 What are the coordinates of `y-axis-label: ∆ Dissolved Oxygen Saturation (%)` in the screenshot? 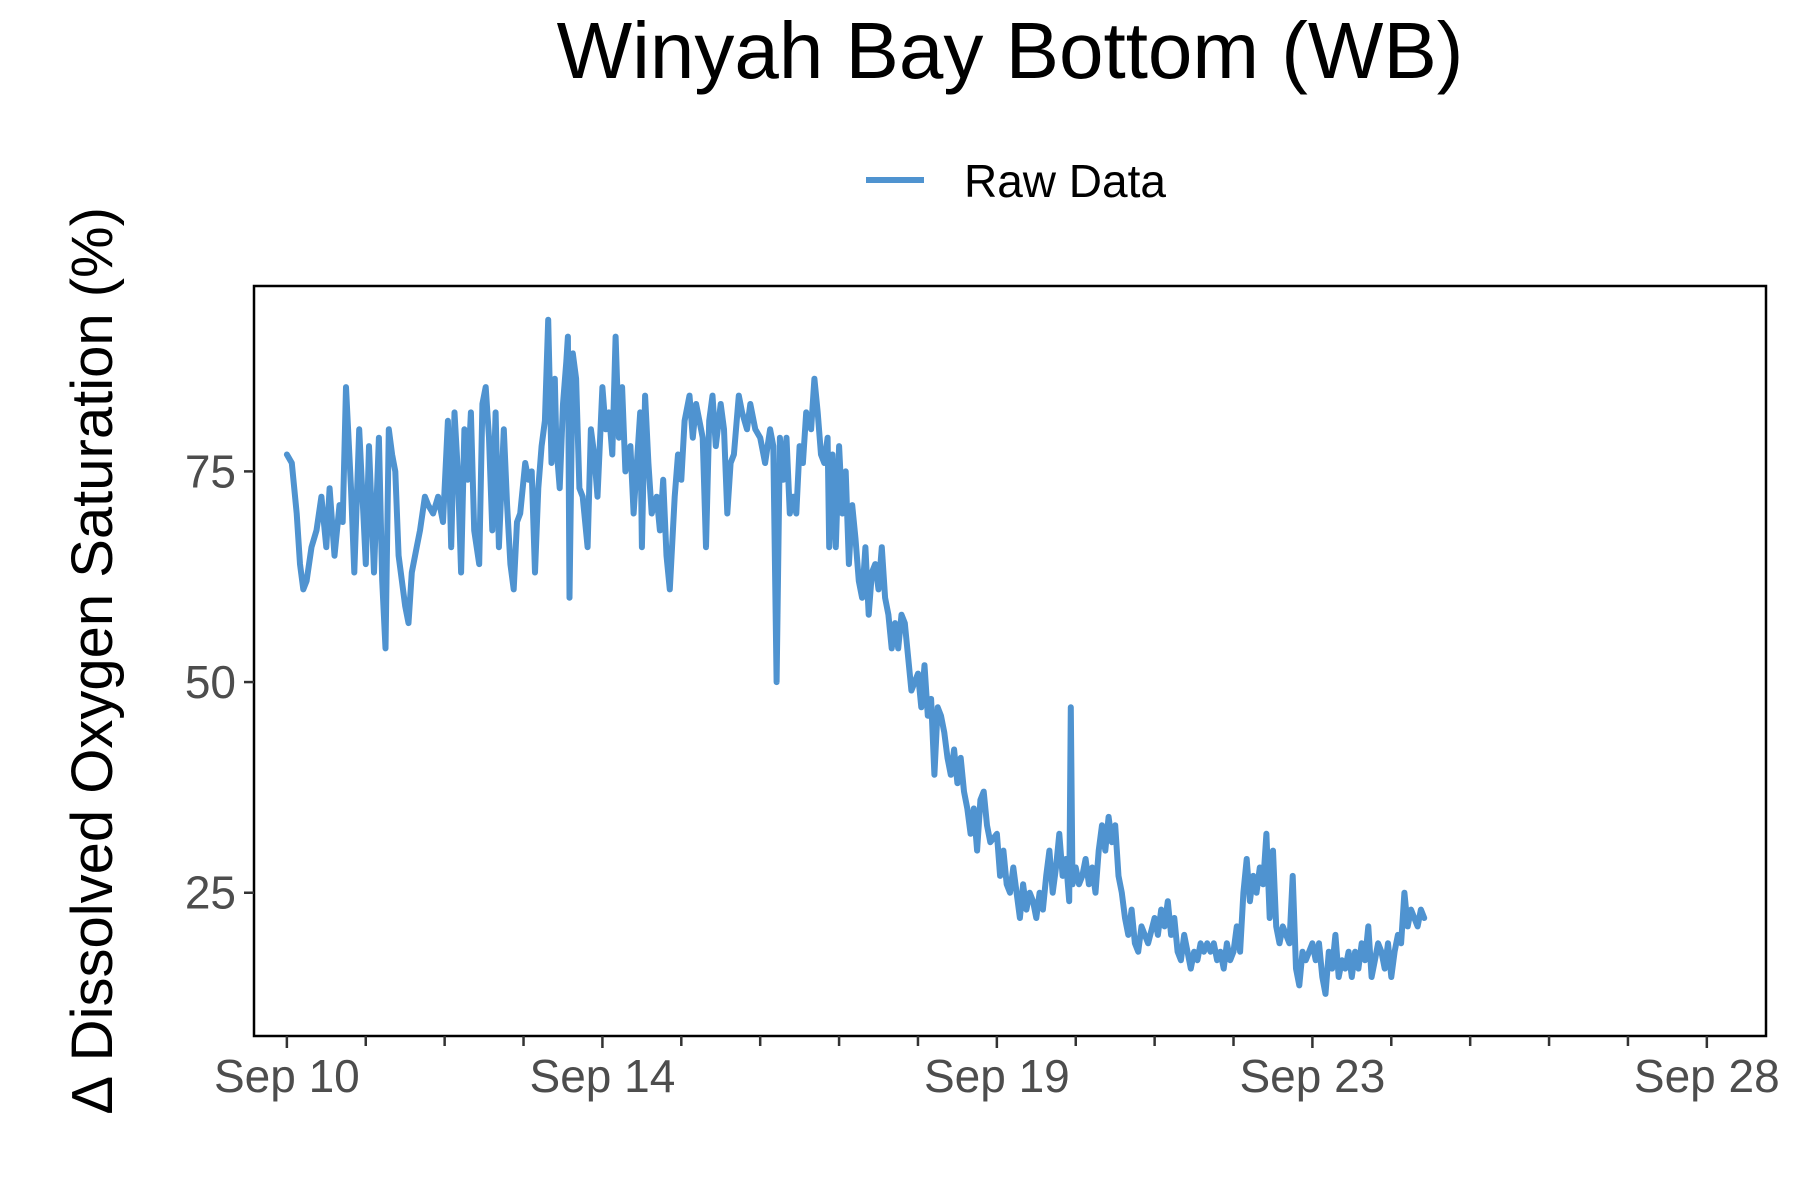 It's located at (92, 660).